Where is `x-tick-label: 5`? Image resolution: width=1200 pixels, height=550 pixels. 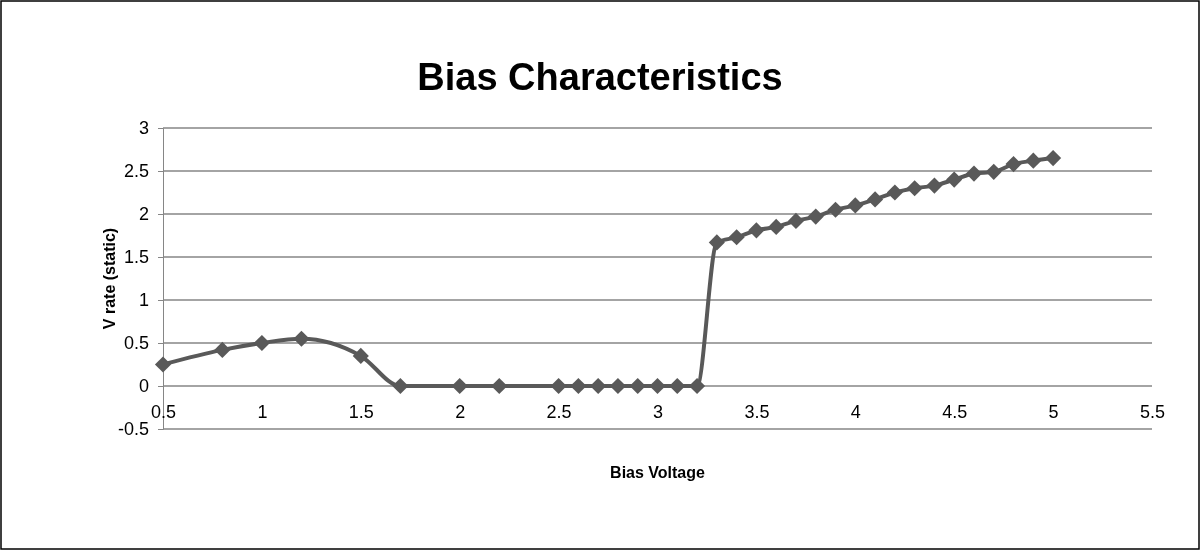 x-tick-label: 5 is located at coordinates (1053, 412).